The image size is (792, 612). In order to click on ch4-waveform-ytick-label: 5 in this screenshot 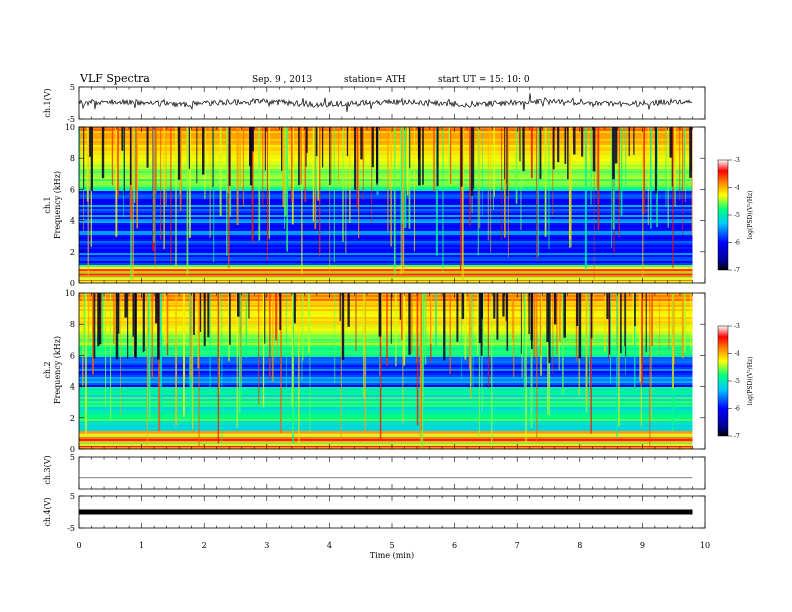, I will do `click(72, 496)`.